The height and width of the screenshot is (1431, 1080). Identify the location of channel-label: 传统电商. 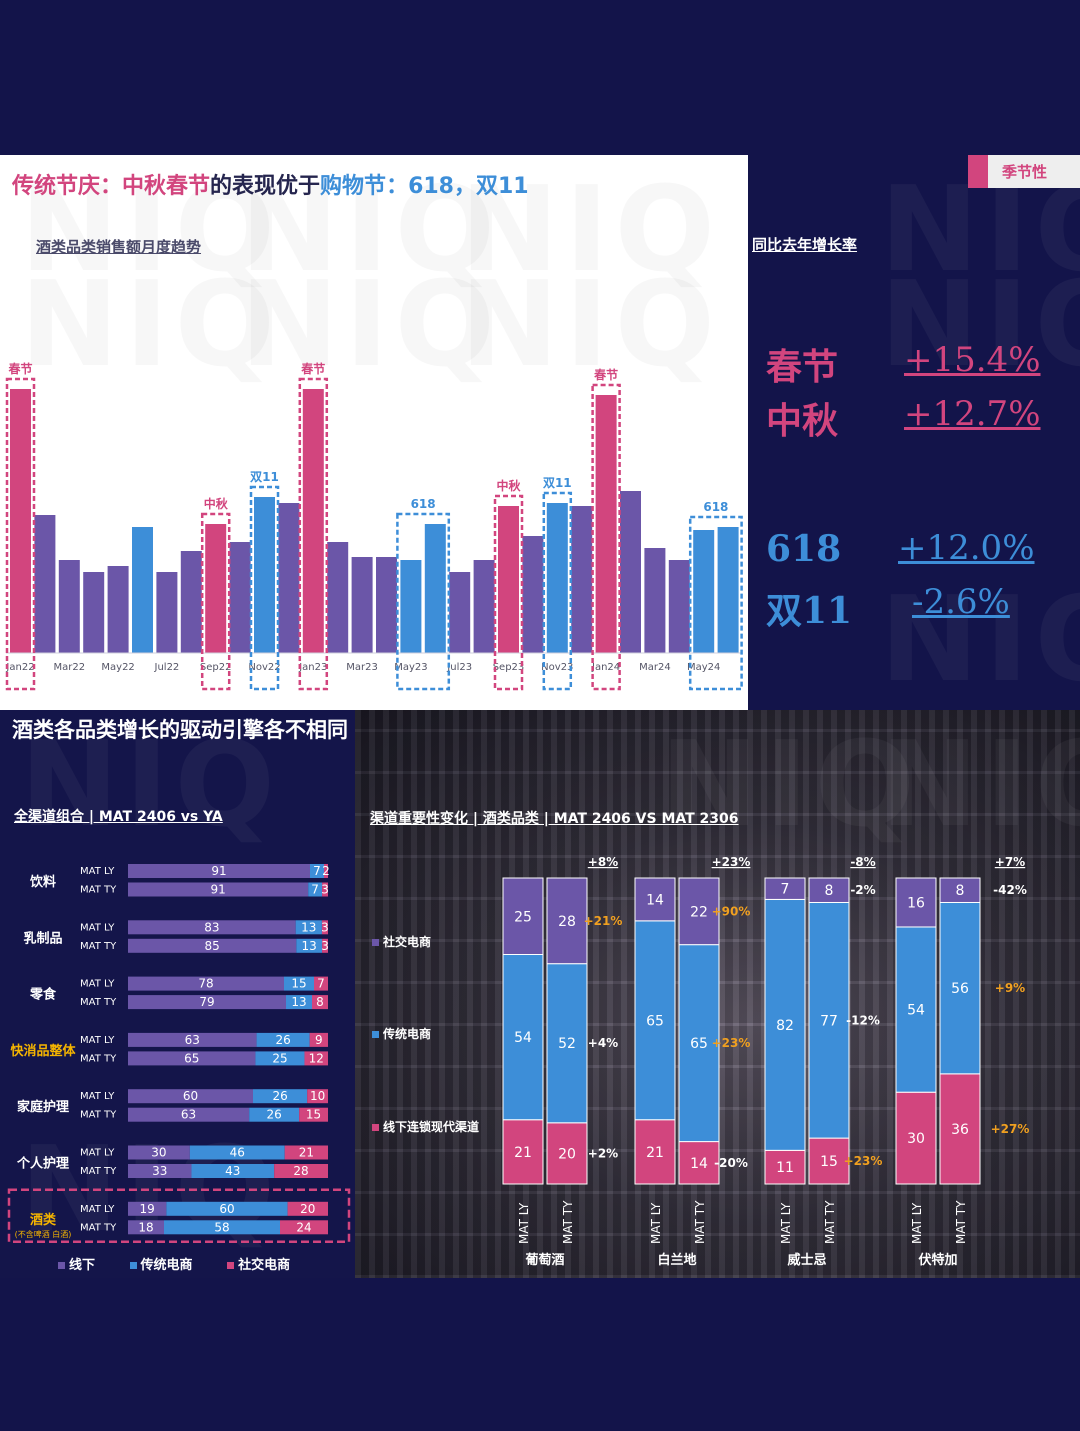
(407, 1034).